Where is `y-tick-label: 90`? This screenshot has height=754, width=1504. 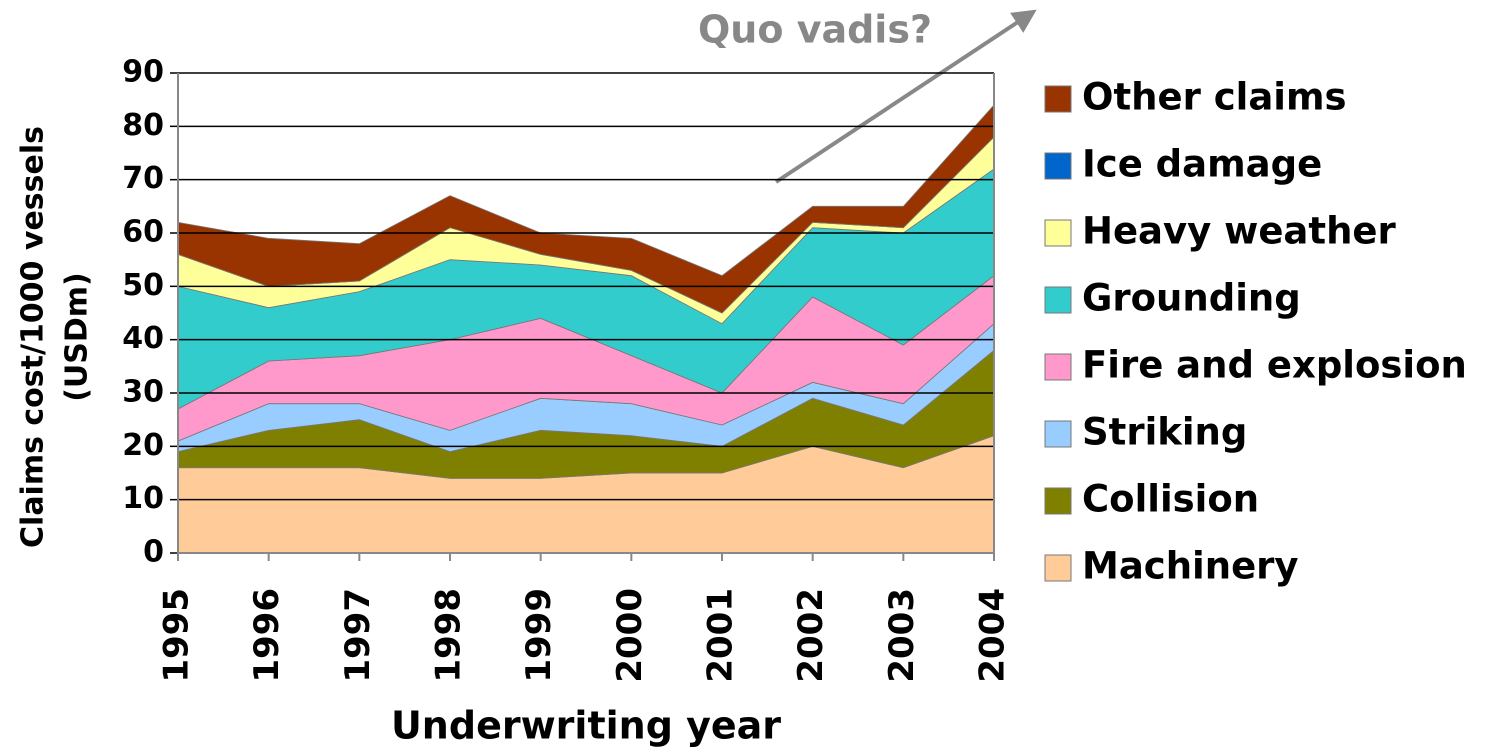
y-tick-label: 90 is located at coordinates (143, 72).